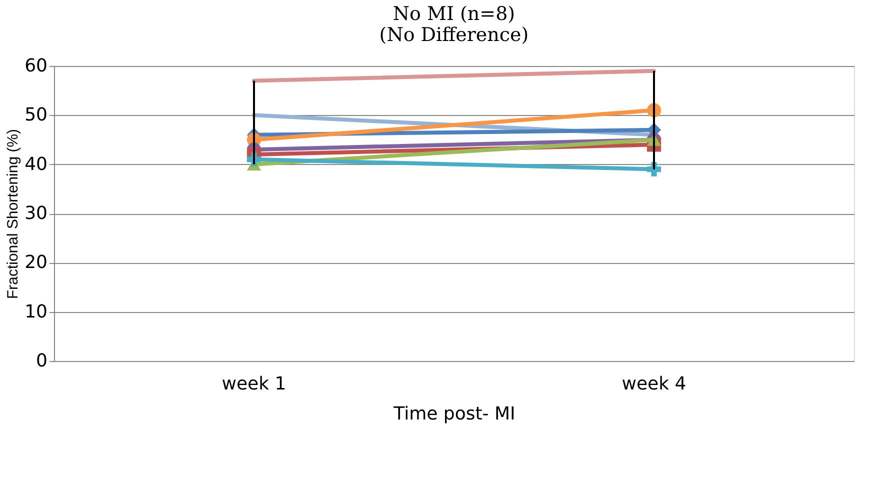 The width and height of the screenshot is (889, 486). Describe the element at coordinates (454, 14) in the screenshot. I see `text: No MI (n=8)` at that location.